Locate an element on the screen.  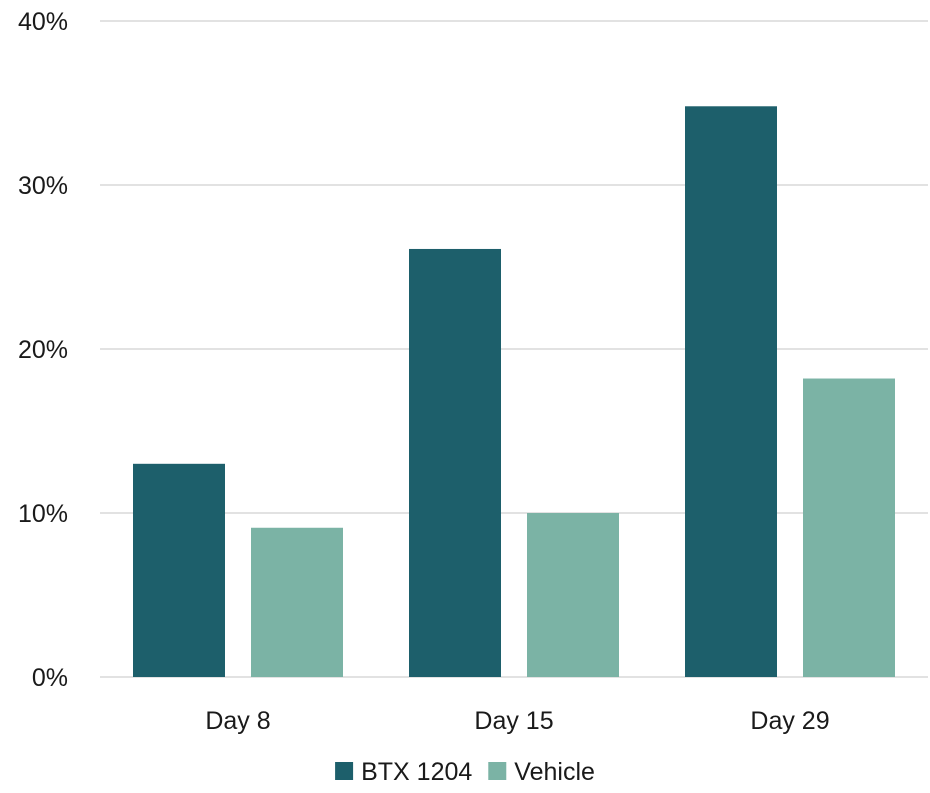
x-tick-label: Day 8 is located at coordinates (237, 721).